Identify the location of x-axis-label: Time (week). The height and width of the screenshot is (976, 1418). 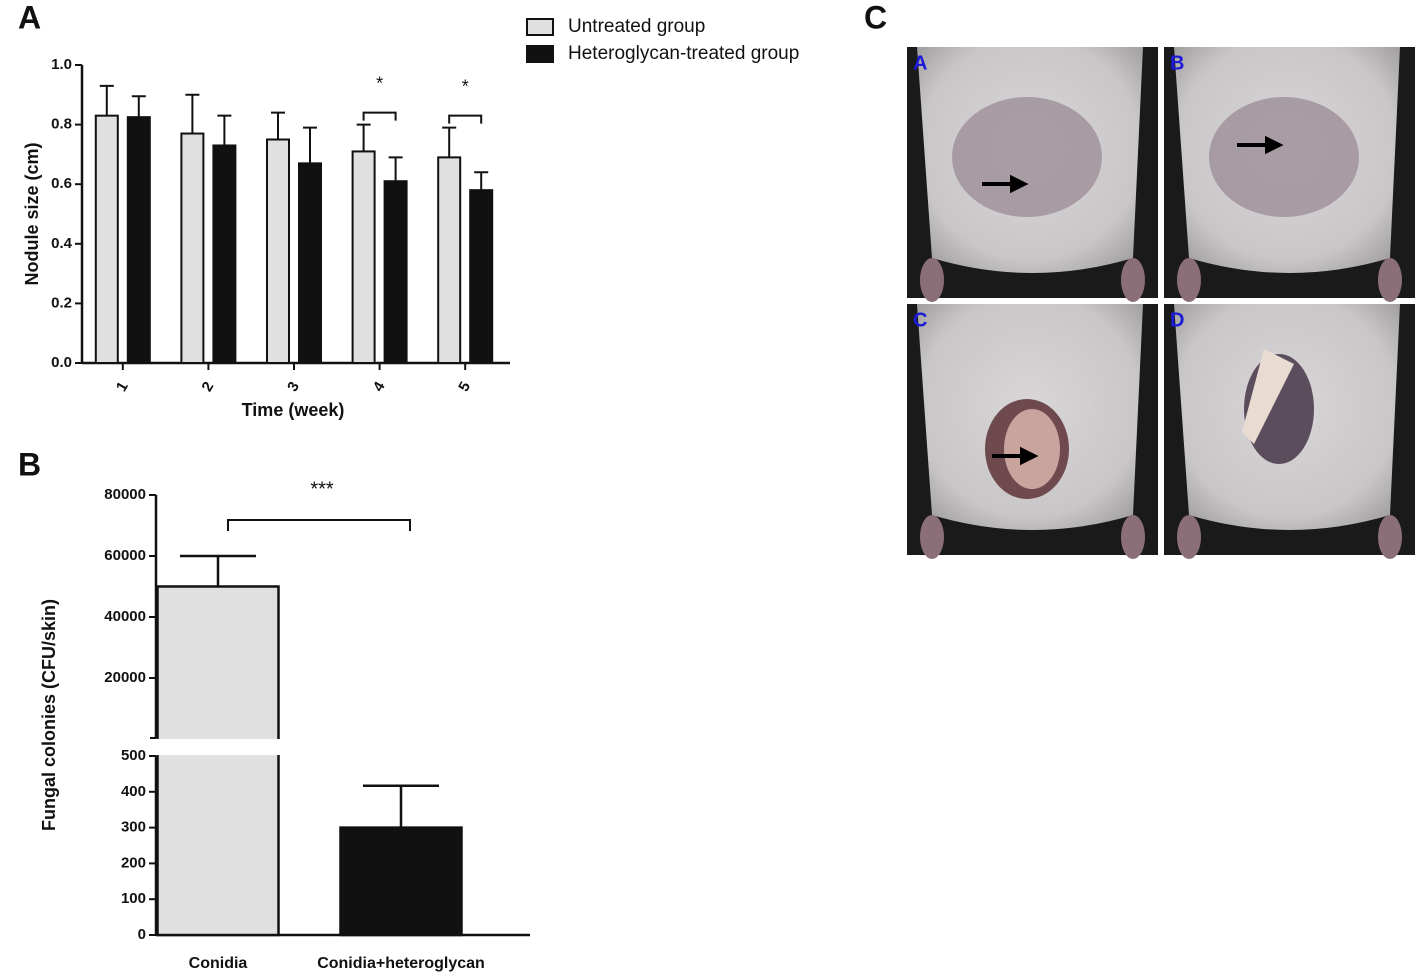
(293, 410).